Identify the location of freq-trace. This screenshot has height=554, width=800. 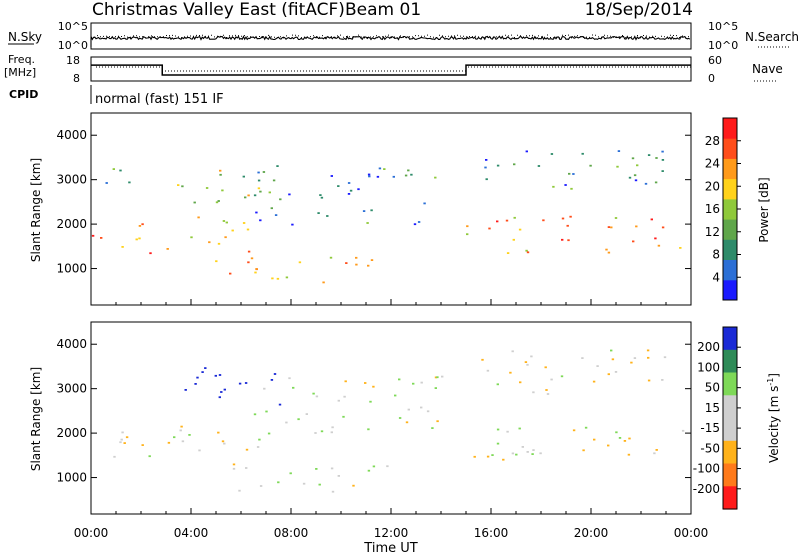
(391, 70).